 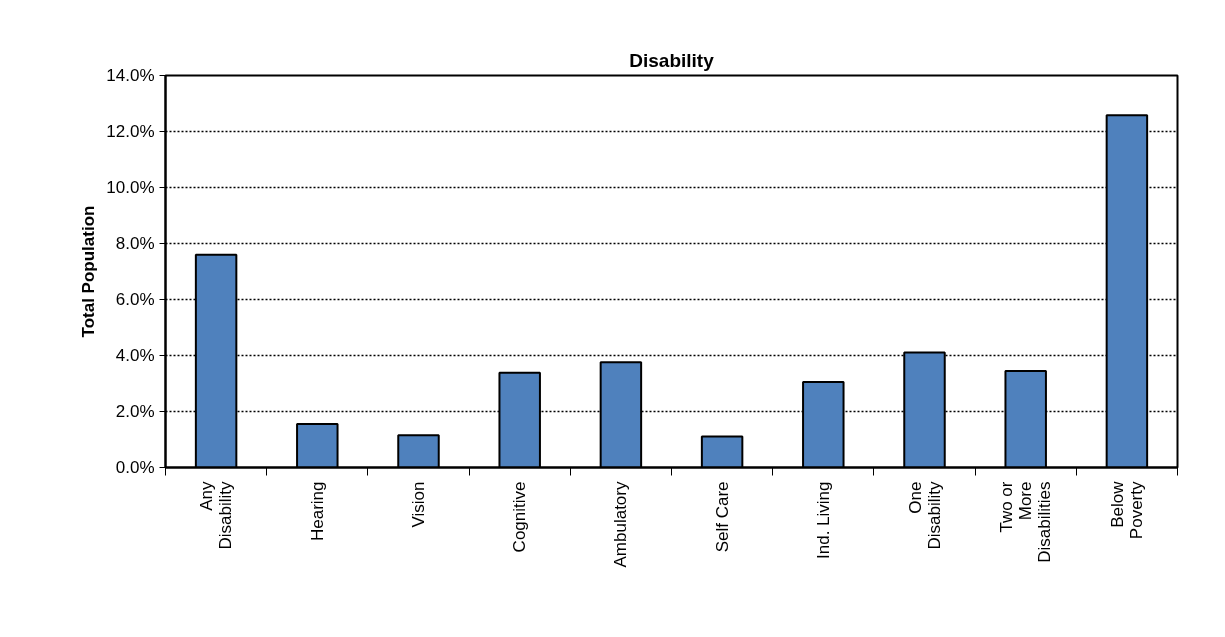 What do you see at coordinates (135, 299) in the screenshot?
I see `y-tick-label: 6.0%` at bounding box center [135, 299].